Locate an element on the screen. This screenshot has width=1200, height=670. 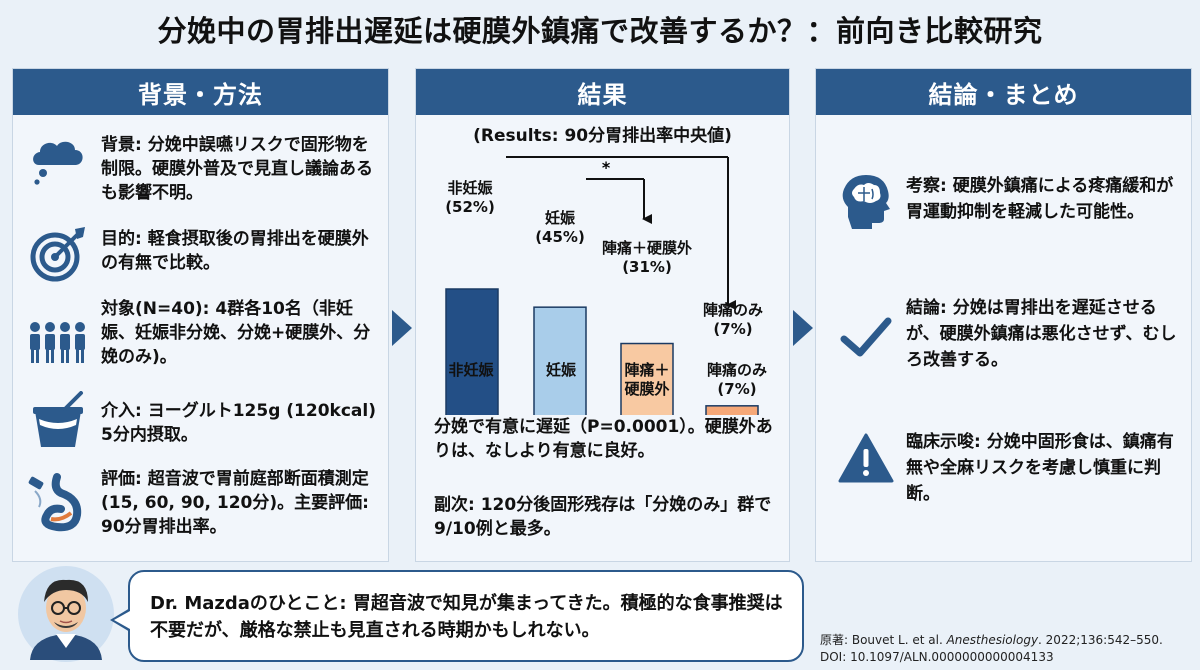
citation-suffix: . 2022;136:542–550. is located at coordinates (1100, 640).